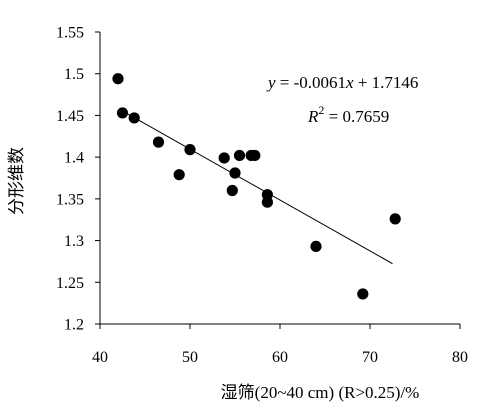  What do you see at coordinates (74, 325) in the screenshot?
I see `y-tick-label: 1.2` at bounding box center [74, 325].